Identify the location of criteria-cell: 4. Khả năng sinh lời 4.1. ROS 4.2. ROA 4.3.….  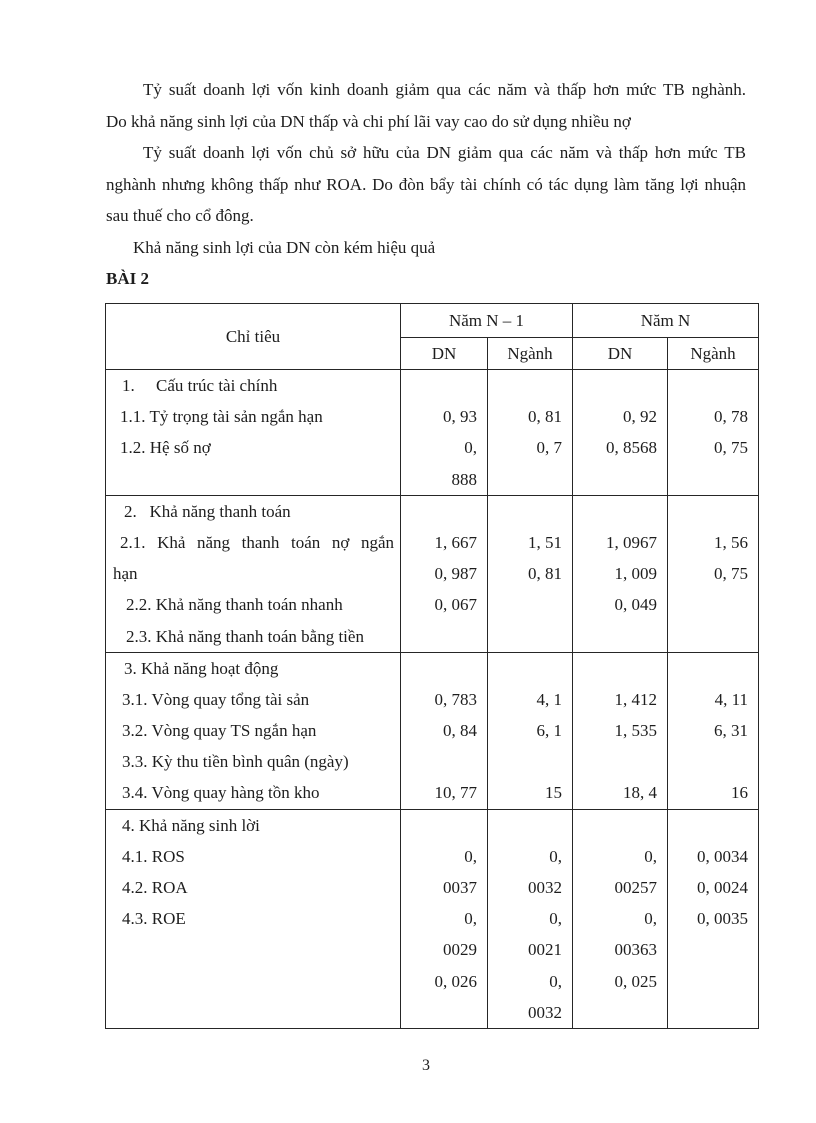
(253, 918).